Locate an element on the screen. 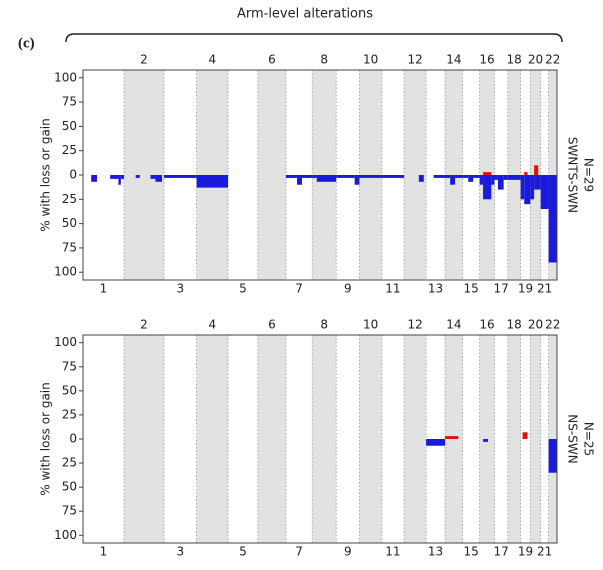 Image resolution: width=603 pixels, height=570 pixels. chromosome-label: 2 is located at coordinates (144, 60).